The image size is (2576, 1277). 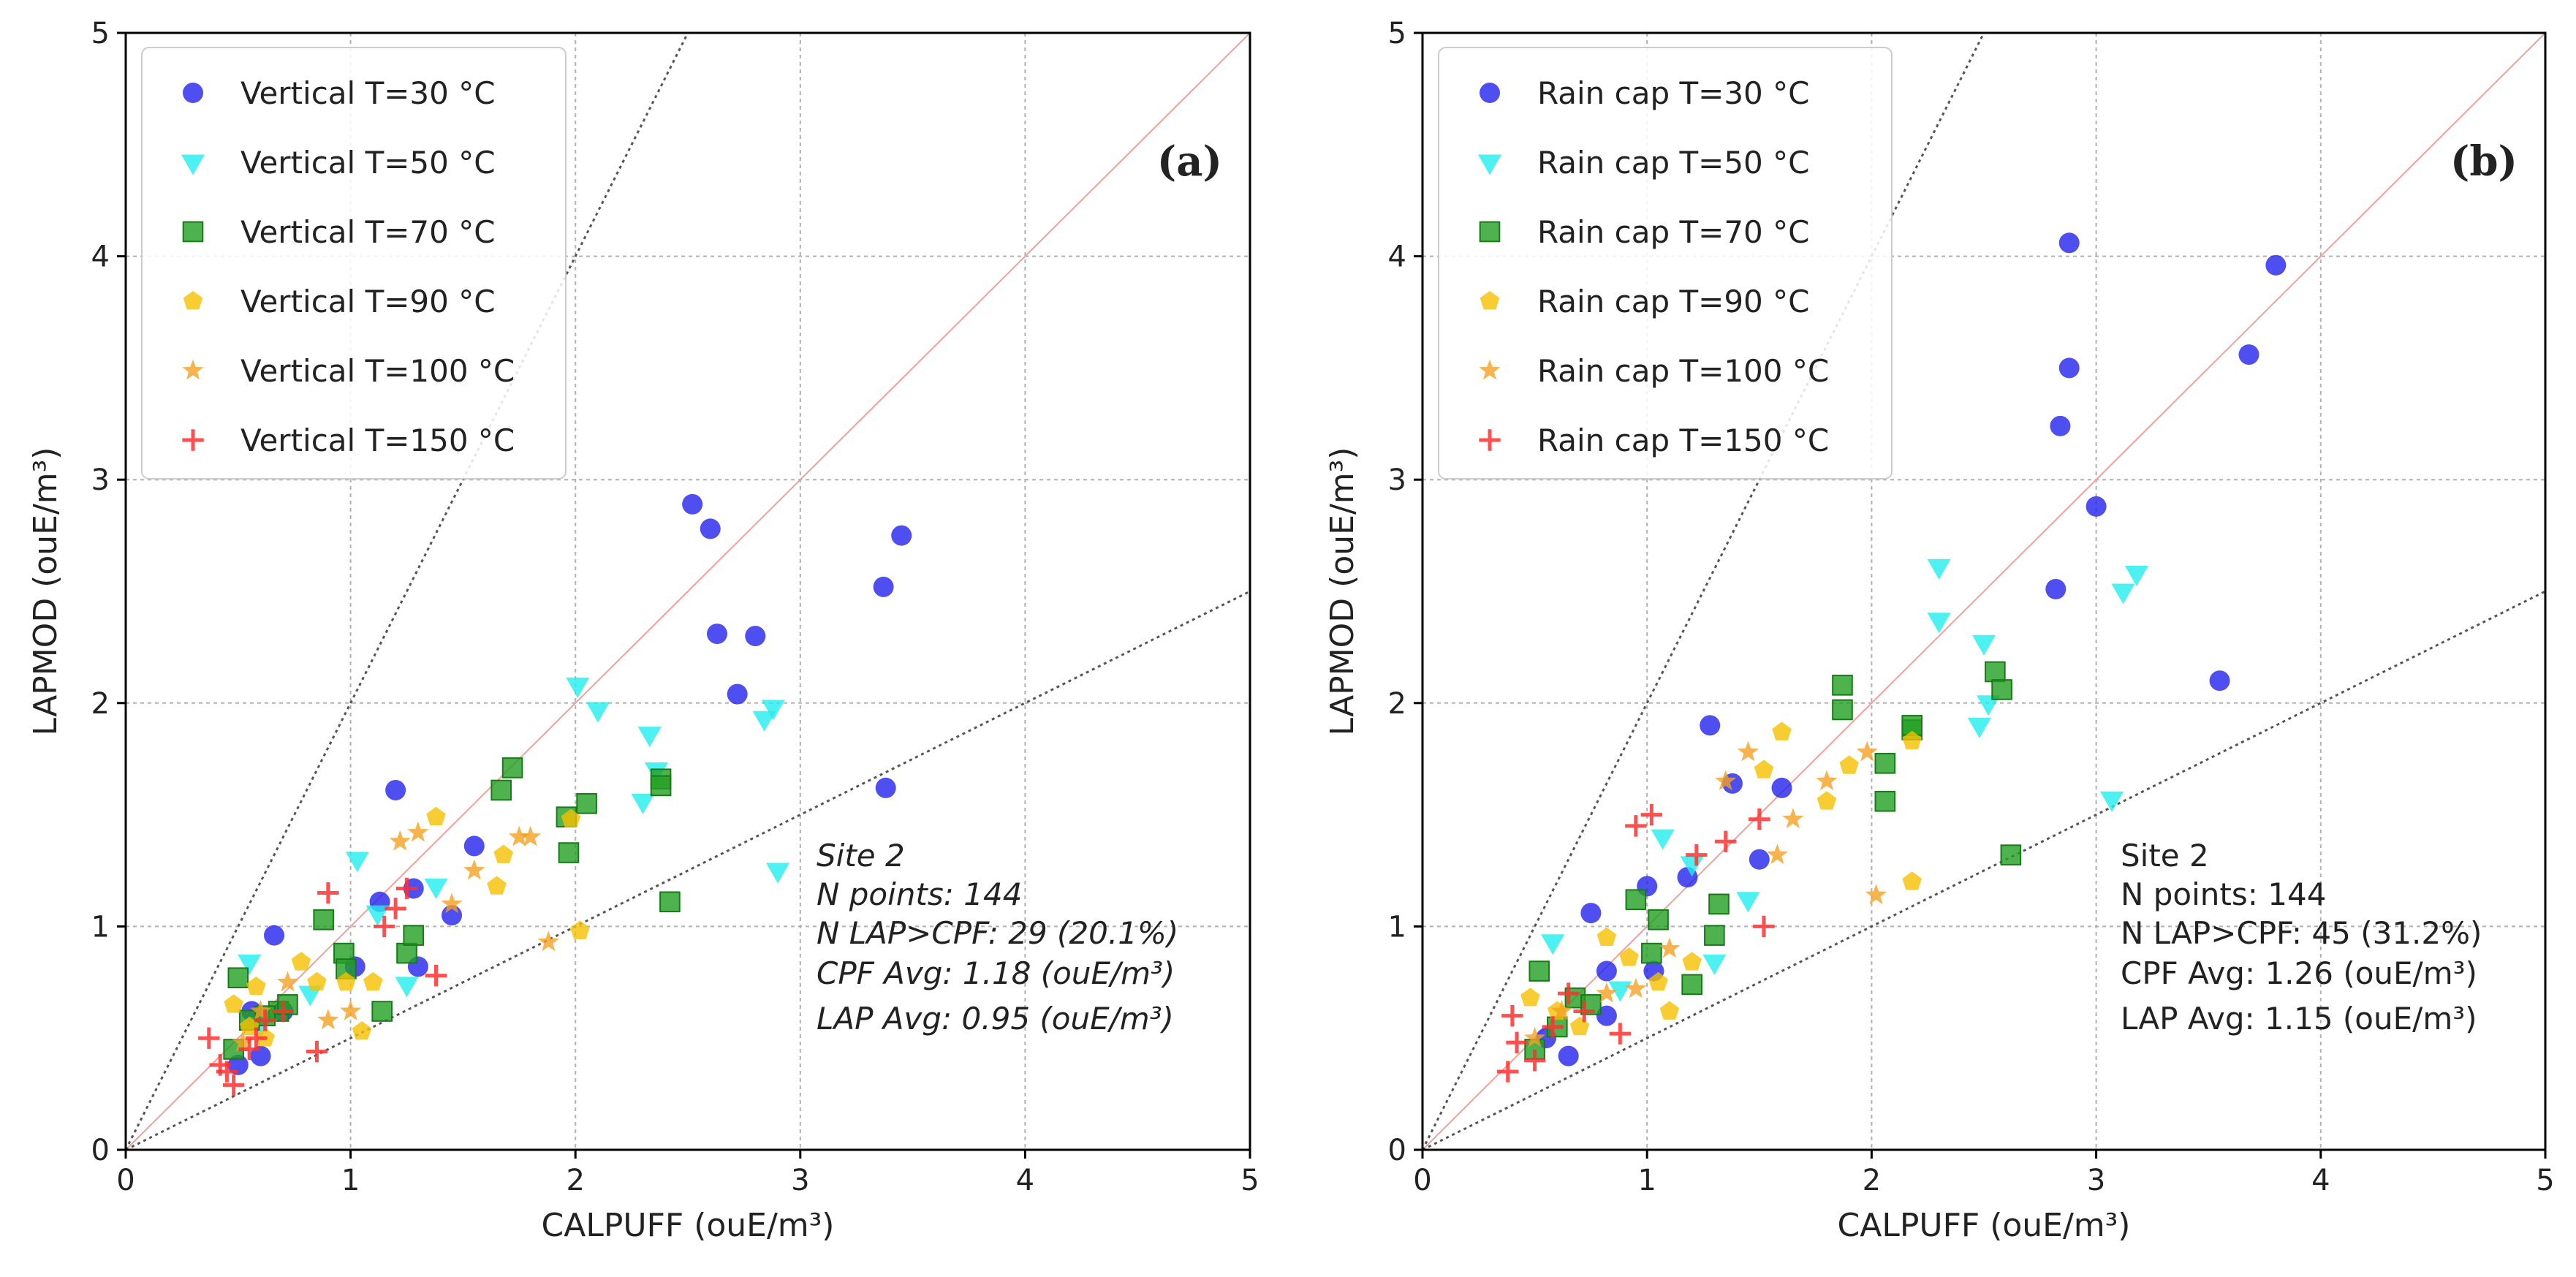 I want to click on annotation-n-points: N points: 144, so click(x=919, y=894).